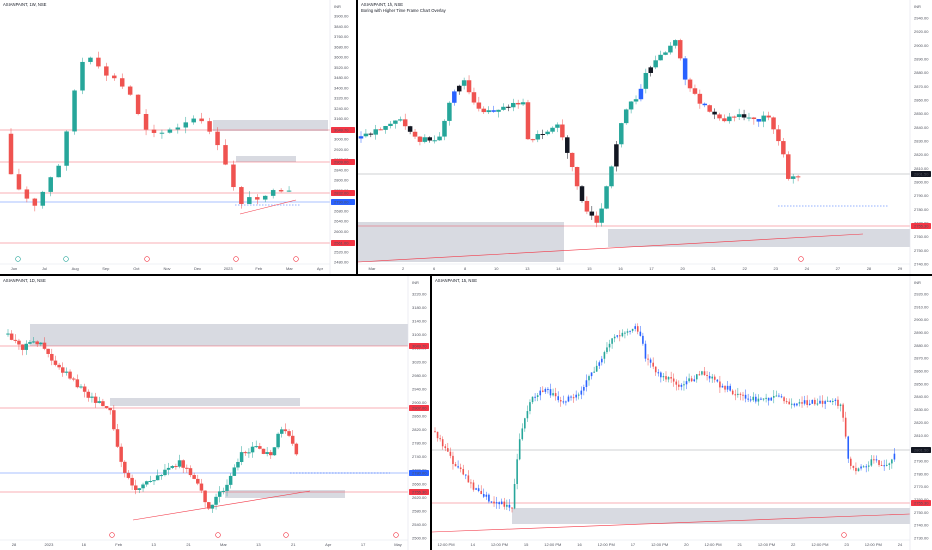  I want to click on layout-divider, so click(431, 413).